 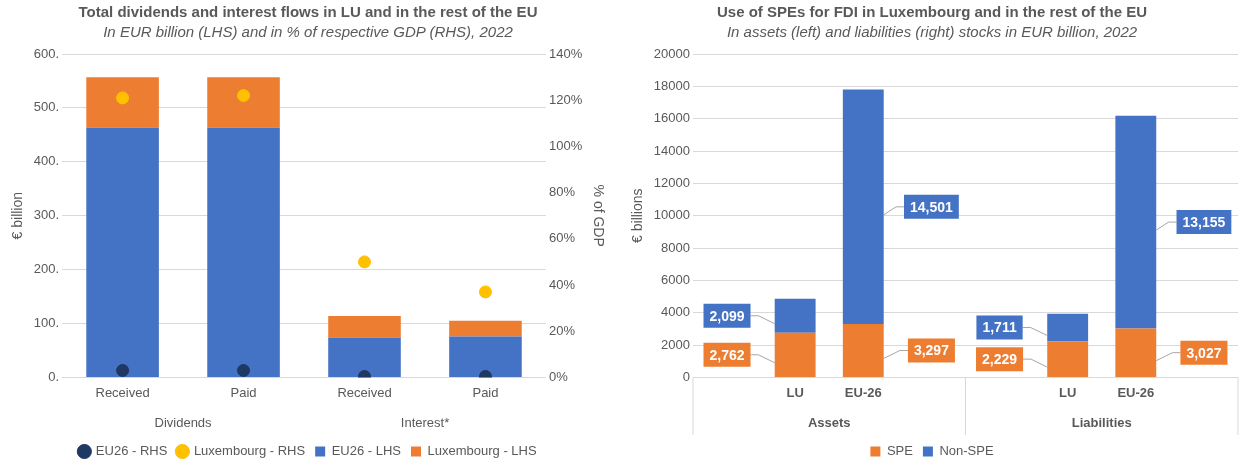 I want to click on y-tick-label: 200., so click(x=46, y=269).